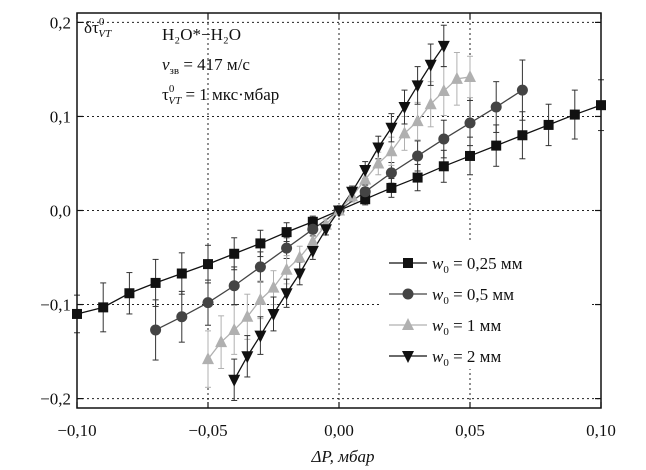 The height and width of the screenshot is (470, 646). What do you see at coordinates (438, 263) in the screenshot?
I see `legend-label-1-var: w` at bounding box center [438, 263].